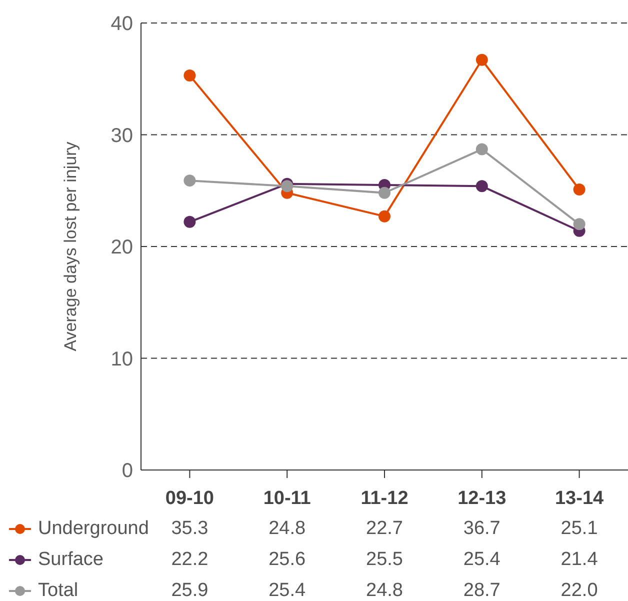 Image resolution: width=628 pixels, height=601 pixels. What do you see at coordinates (482, 590) in the screenshot?
I see `data-label: 28.7` at bounding box center [482, 590].